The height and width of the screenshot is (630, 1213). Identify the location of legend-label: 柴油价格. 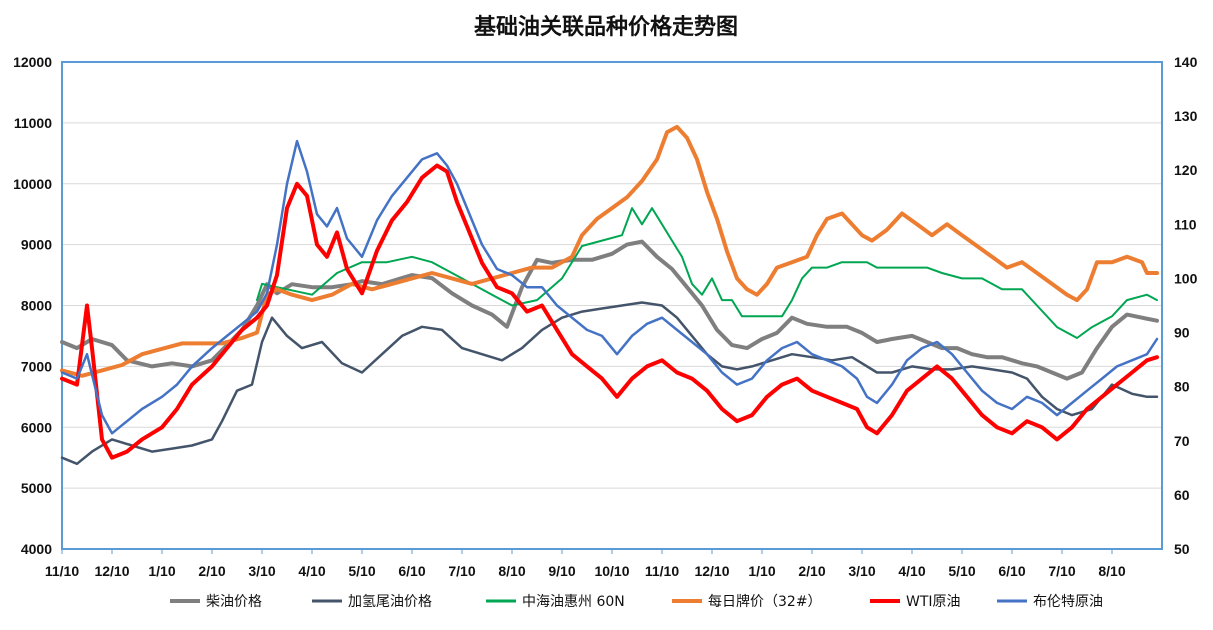
(234, 602).